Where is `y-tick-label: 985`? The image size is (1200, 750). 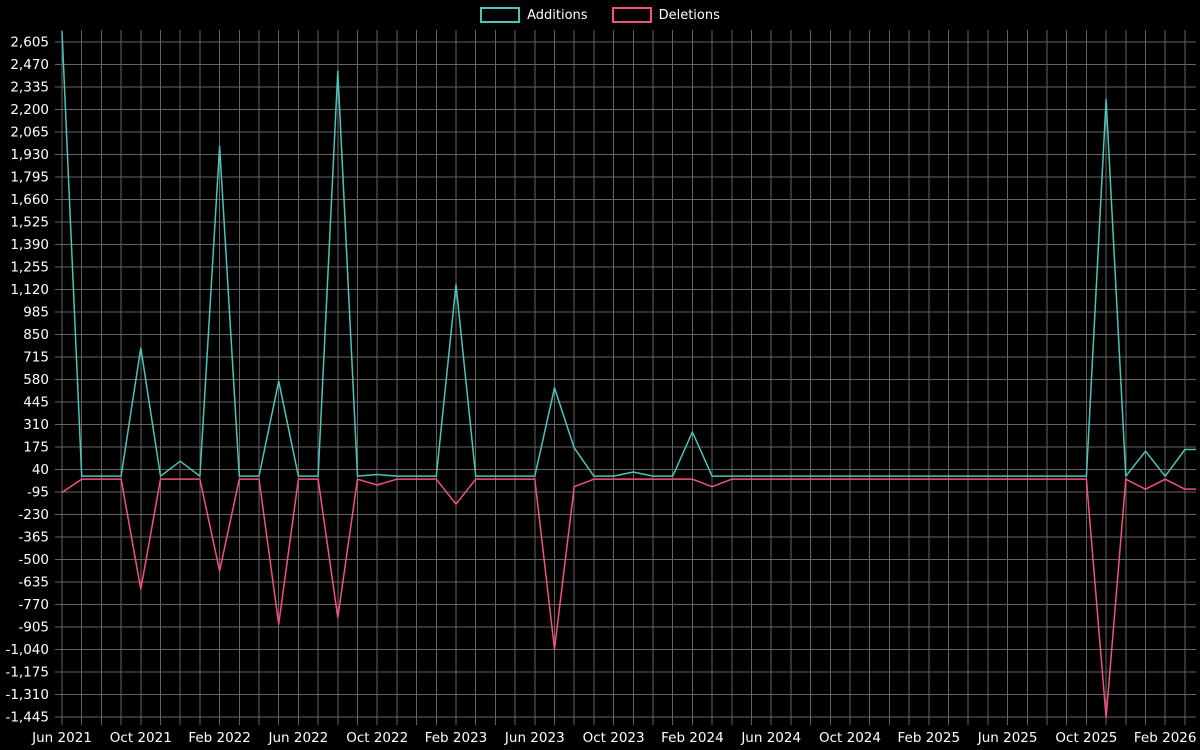 y-tick-label: 985 is located at coordinates (36, 313).